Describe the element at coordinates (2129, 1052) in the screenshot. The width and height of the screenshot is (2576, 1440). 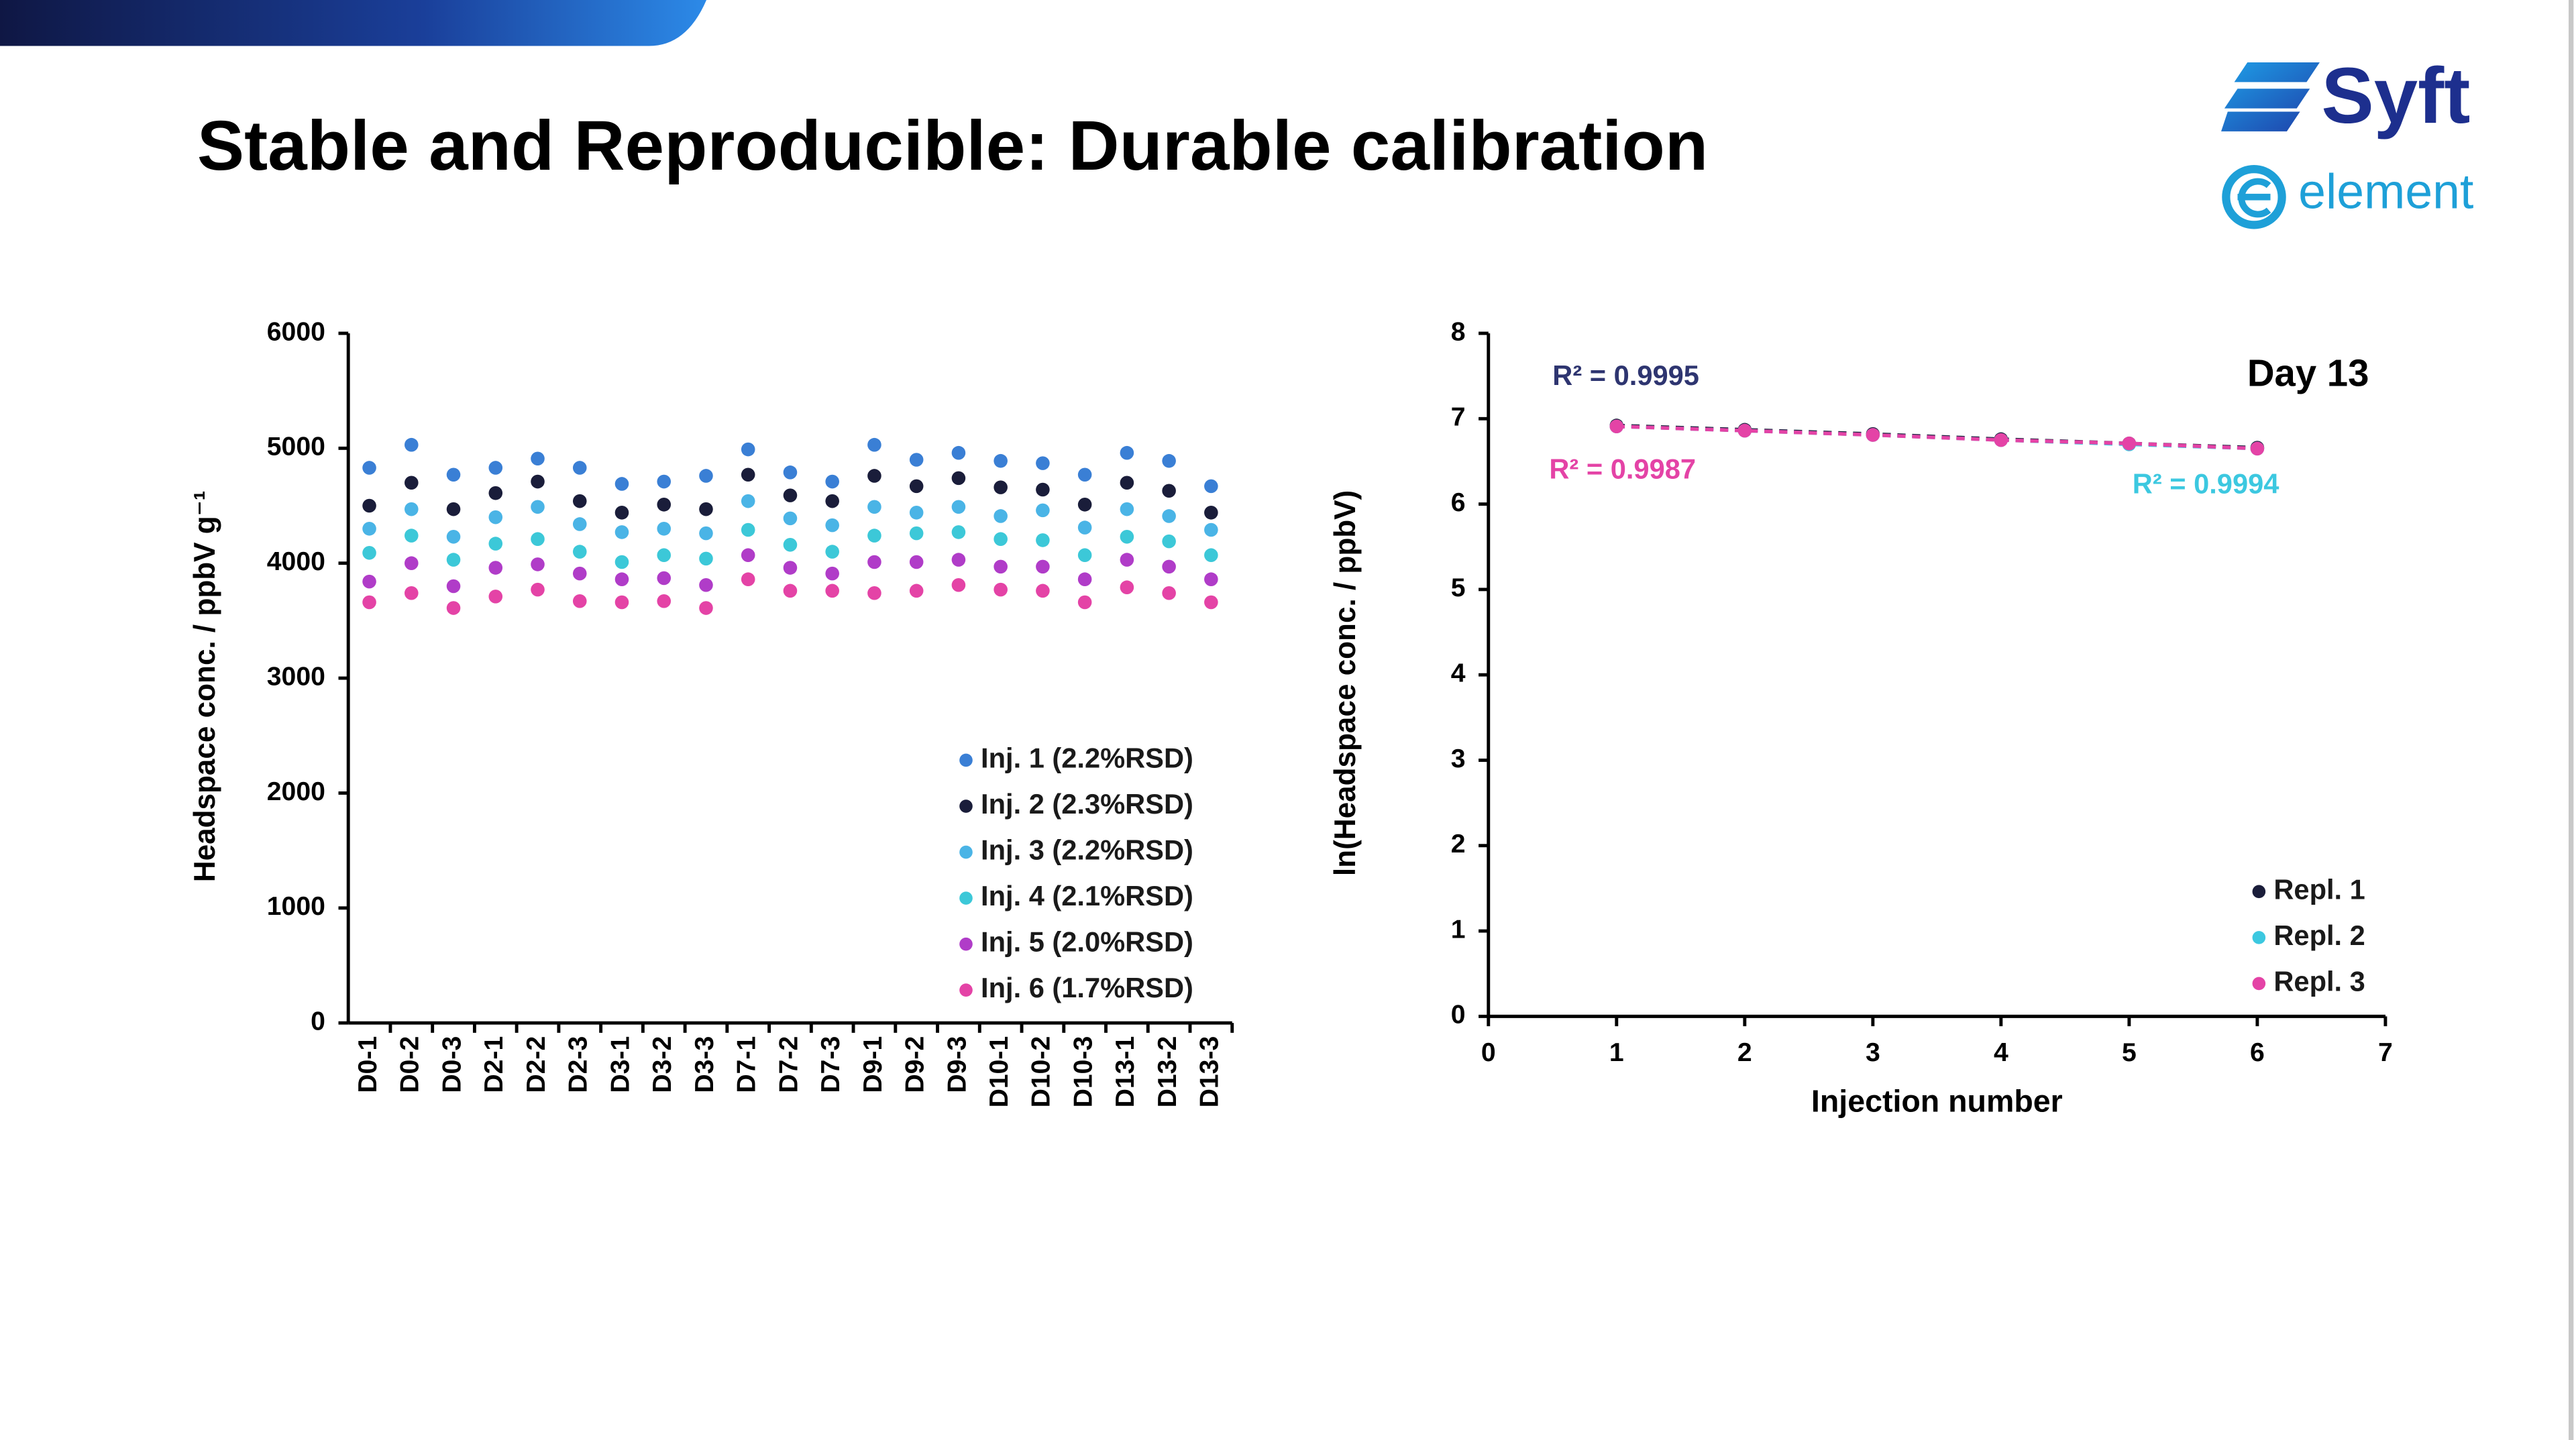
I see `x-tick-label: 5` at that location.